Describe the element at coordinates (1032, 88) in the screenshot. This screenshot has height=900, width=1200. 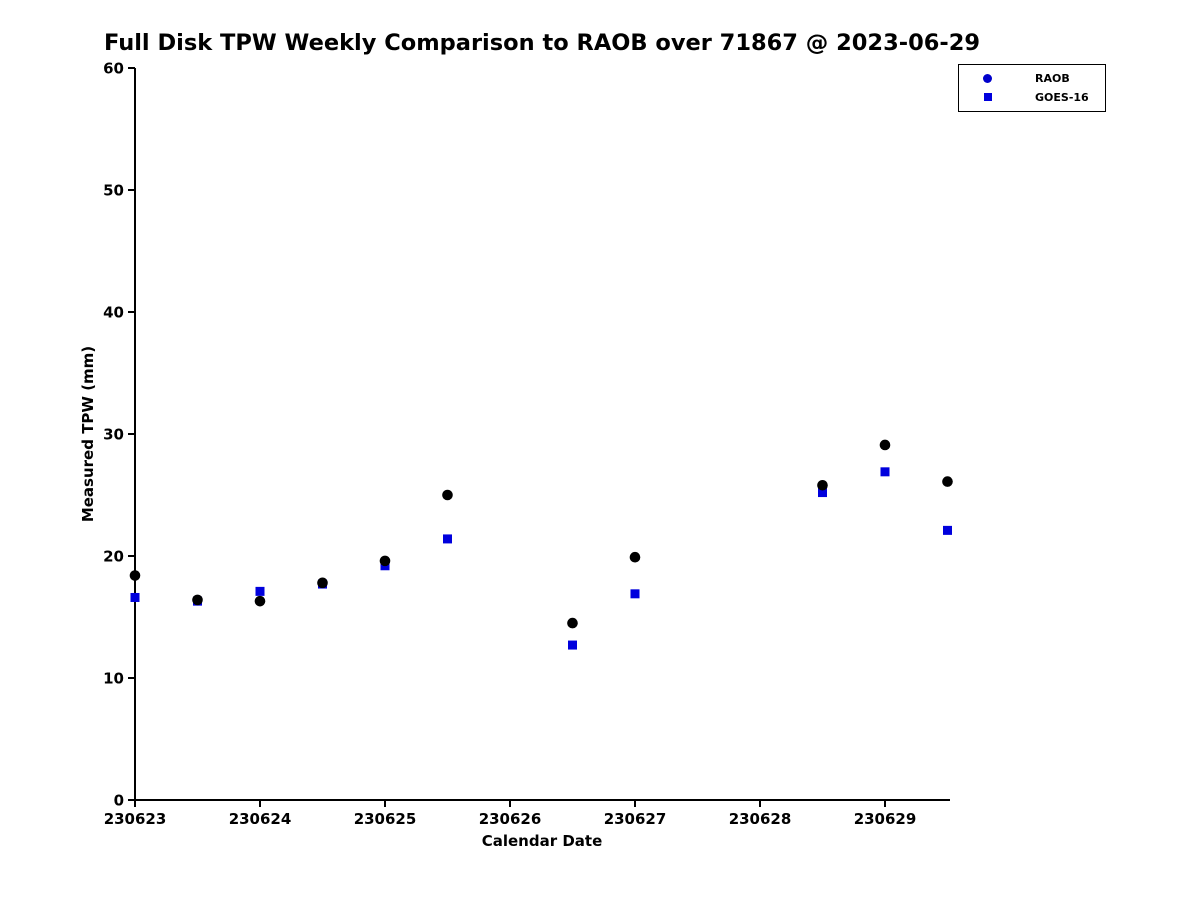
I see `legend: RAOB GOES-16` at that location.